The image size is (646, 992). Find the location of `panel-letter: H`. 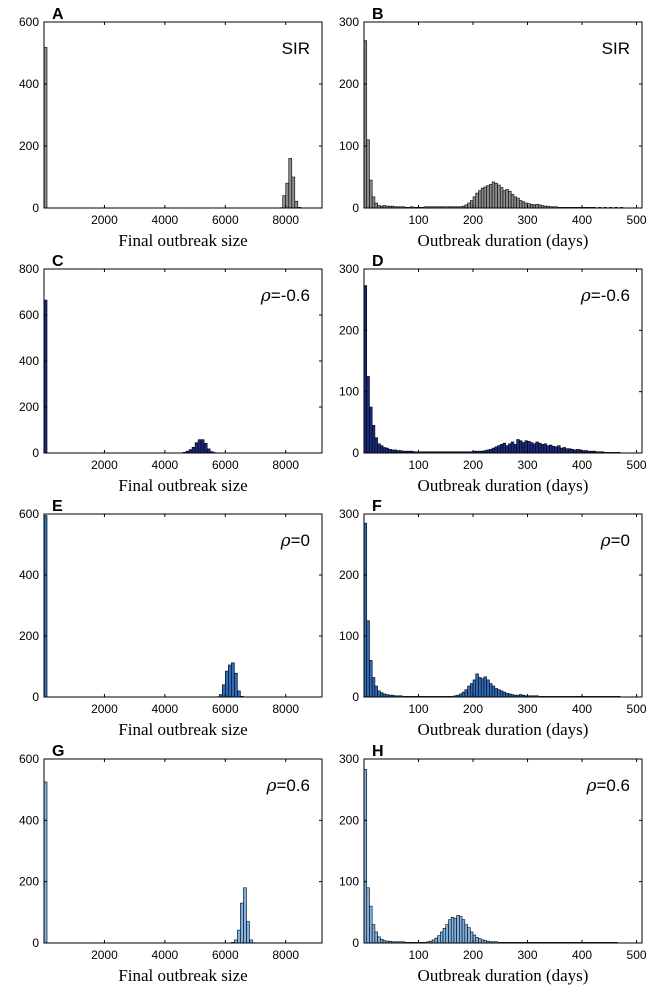

panel-letter: H is located at coordinates (378, 751).